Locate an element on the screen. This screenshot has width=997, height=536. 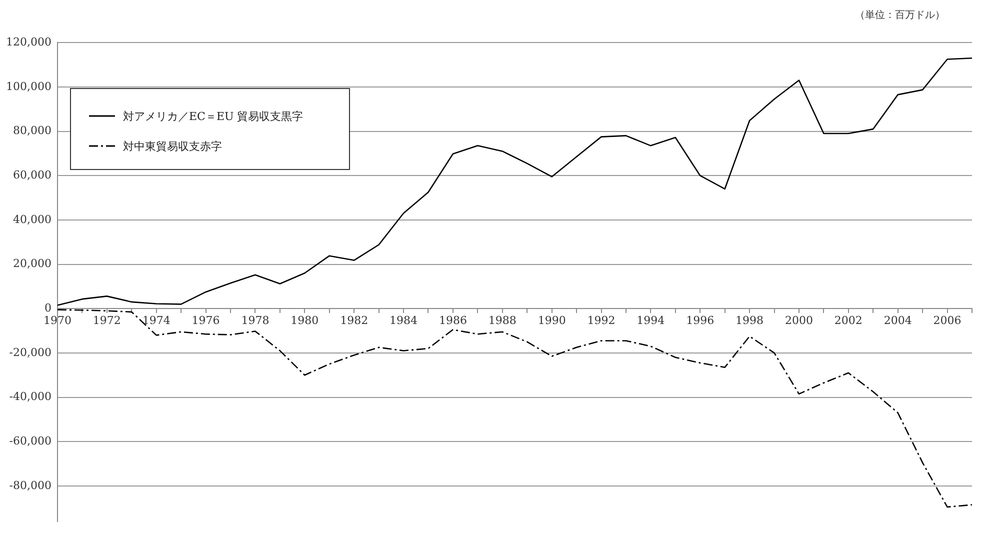
x-tick-label: 1982 is located at coordinates (354, 321).